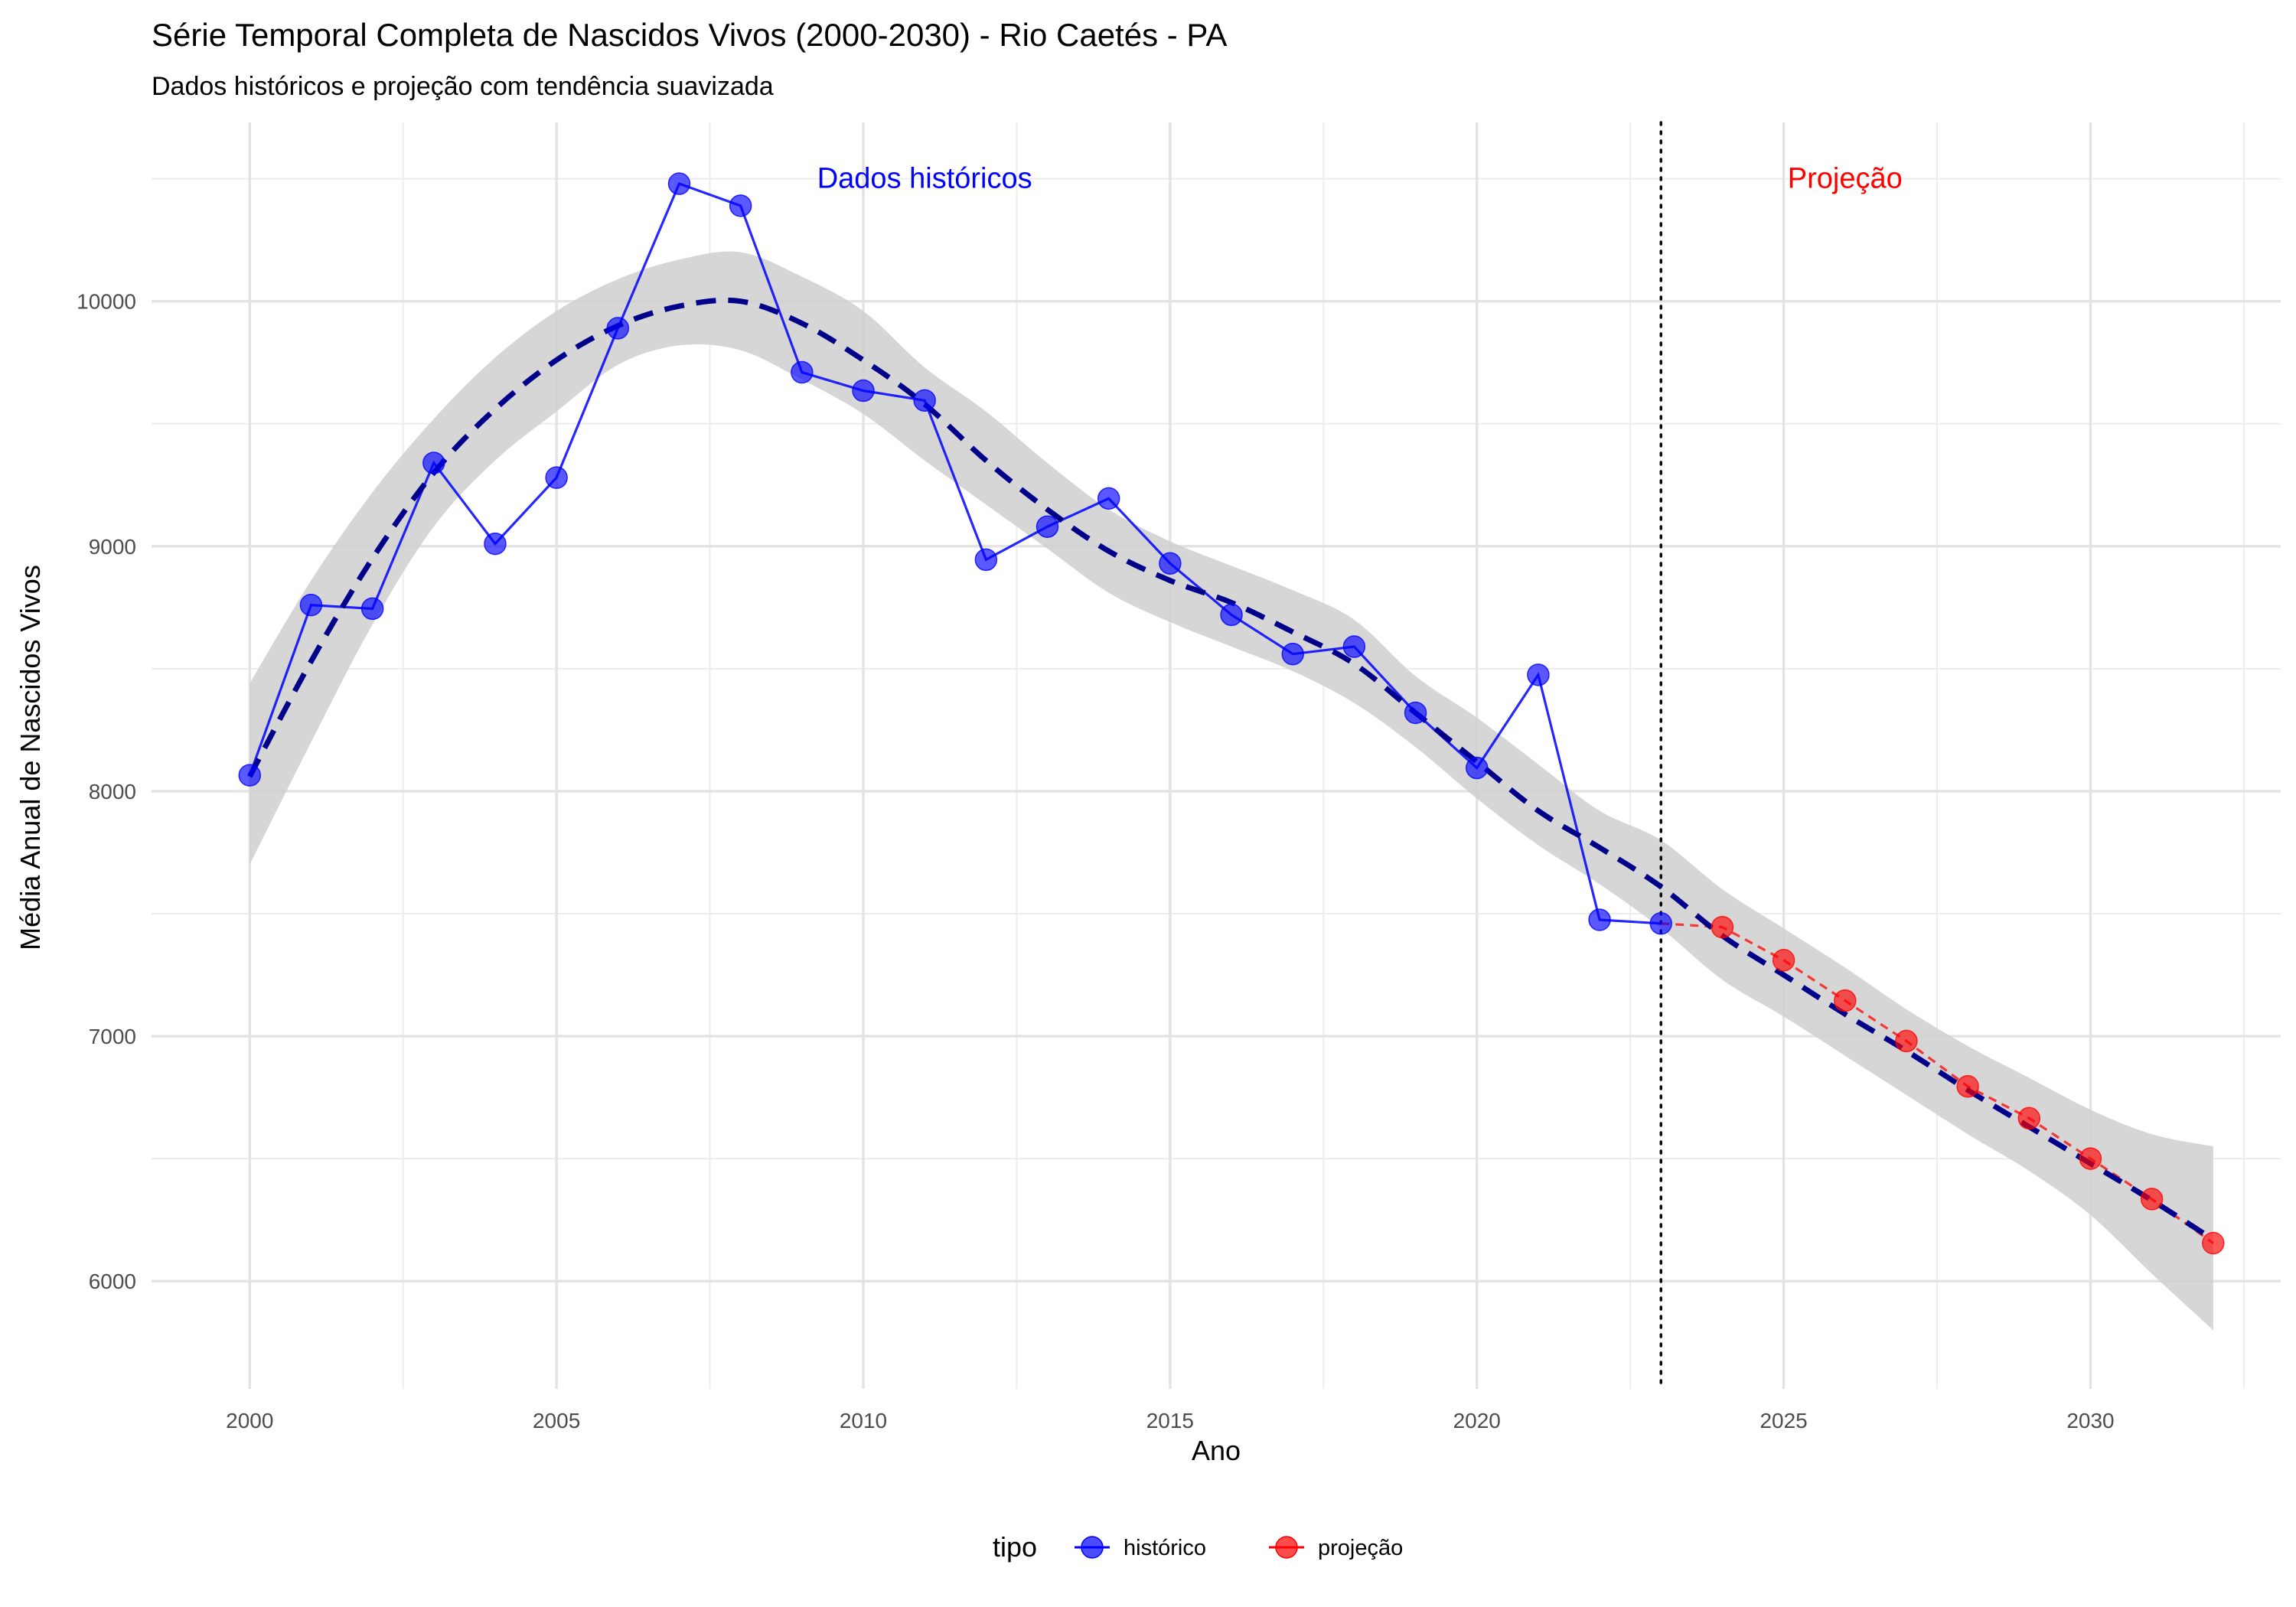 This screenshot has height=1607, width=2296. I want to click on x-tick-label: 2020, so click(1477, 1421).